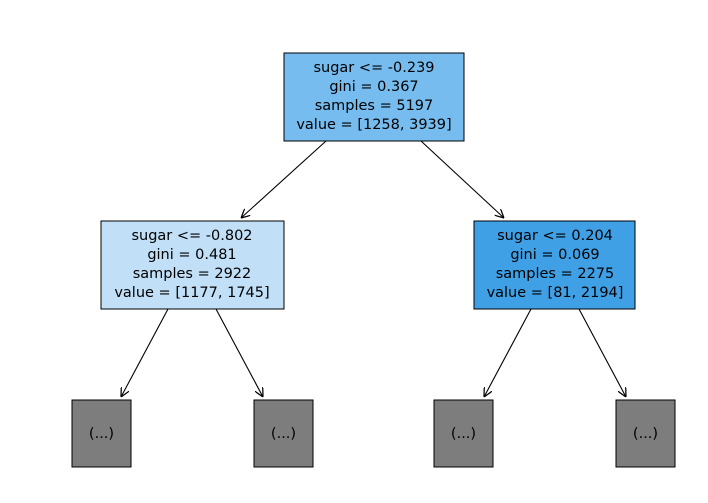  I want to click on node-left-samples: samples = 2922, so click(192, 274).